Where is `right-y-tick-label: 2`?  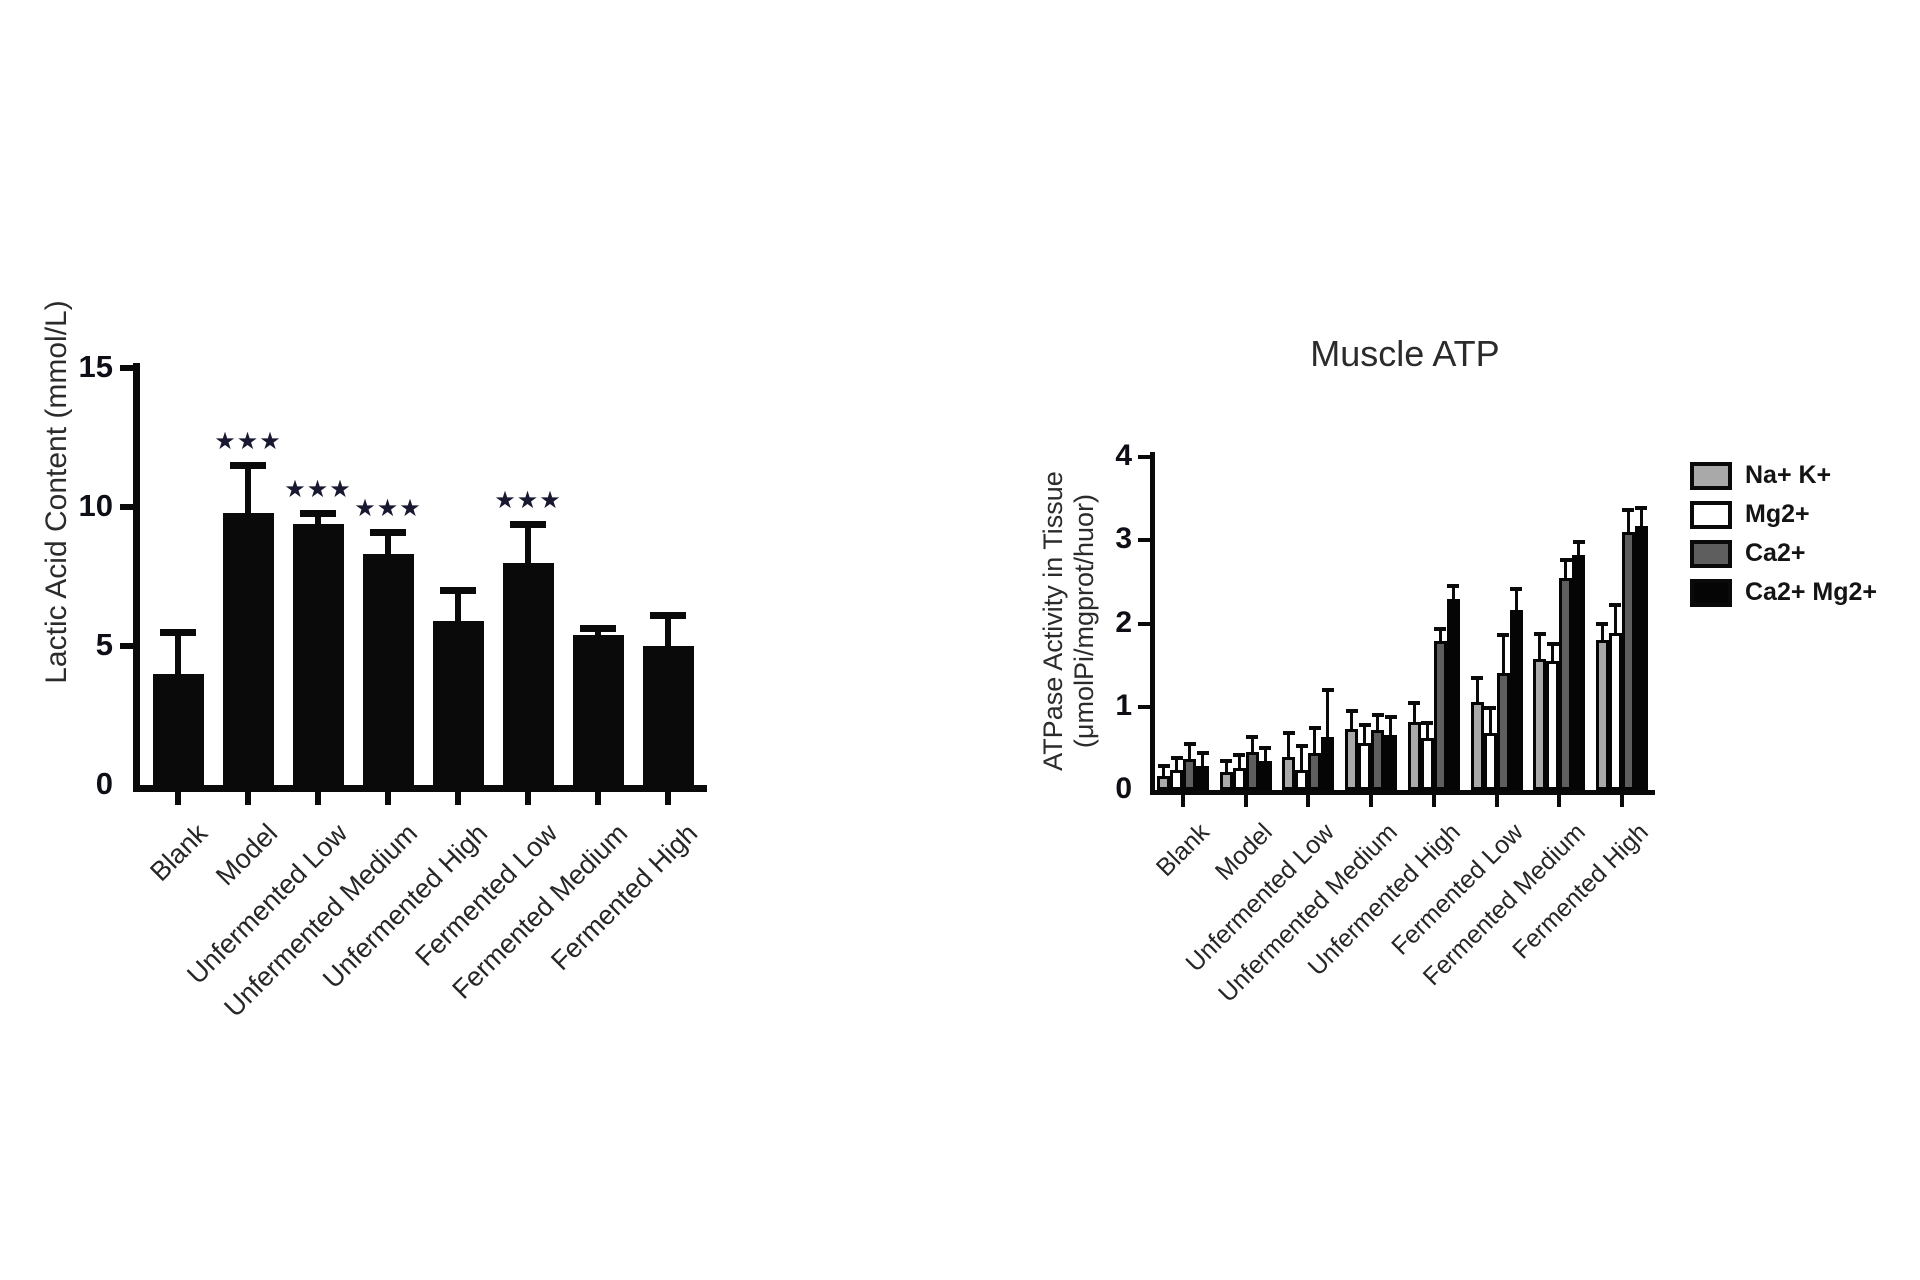
right-y-tick-label: 2 is located at coordinates (1123, 622).